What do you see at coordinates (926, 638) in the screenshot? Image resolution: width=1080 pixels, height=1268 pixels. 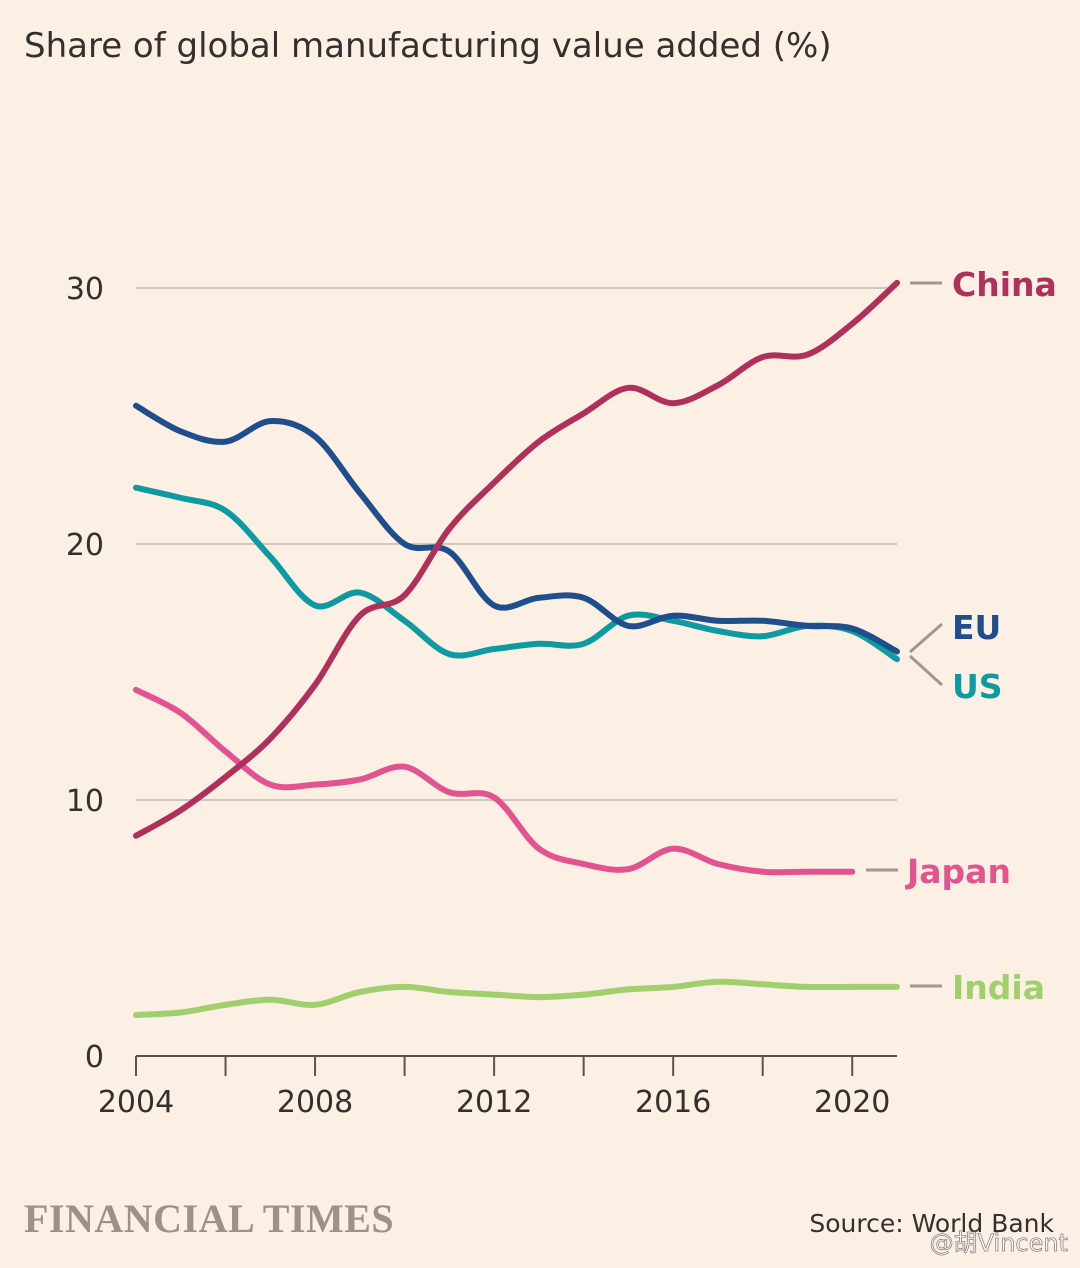 I see `label-connector-eu` at bounding box center [926, 638].